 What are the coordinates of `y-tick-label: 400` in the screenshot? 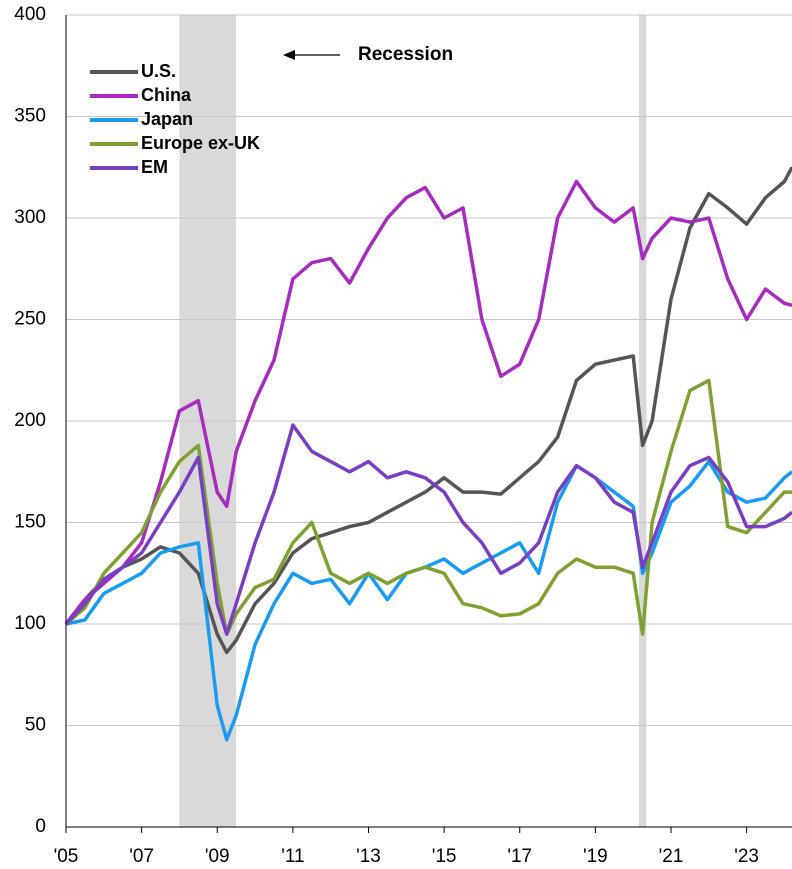 It's located at (30, 14).